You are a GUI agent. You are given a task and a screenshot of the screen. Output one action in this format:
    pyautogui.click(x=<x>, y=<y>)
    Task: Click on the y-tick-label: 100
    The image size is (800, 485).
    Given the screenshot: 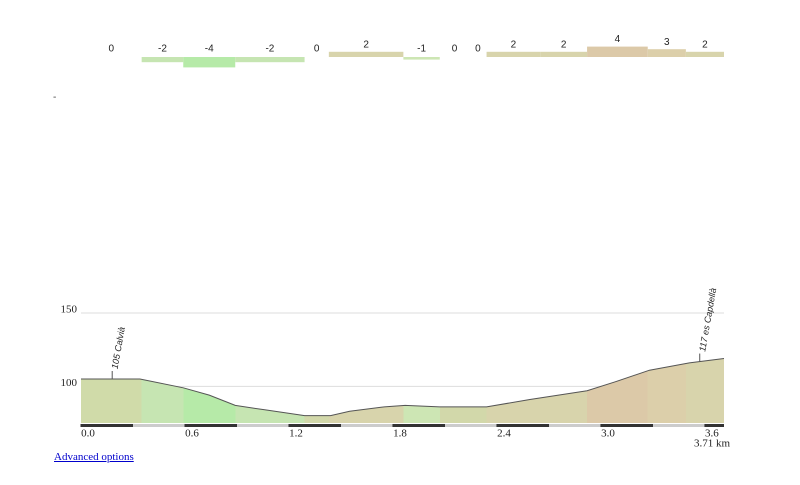 What is the action you would take?
    pyautogui.click(x=69, y=383)
    